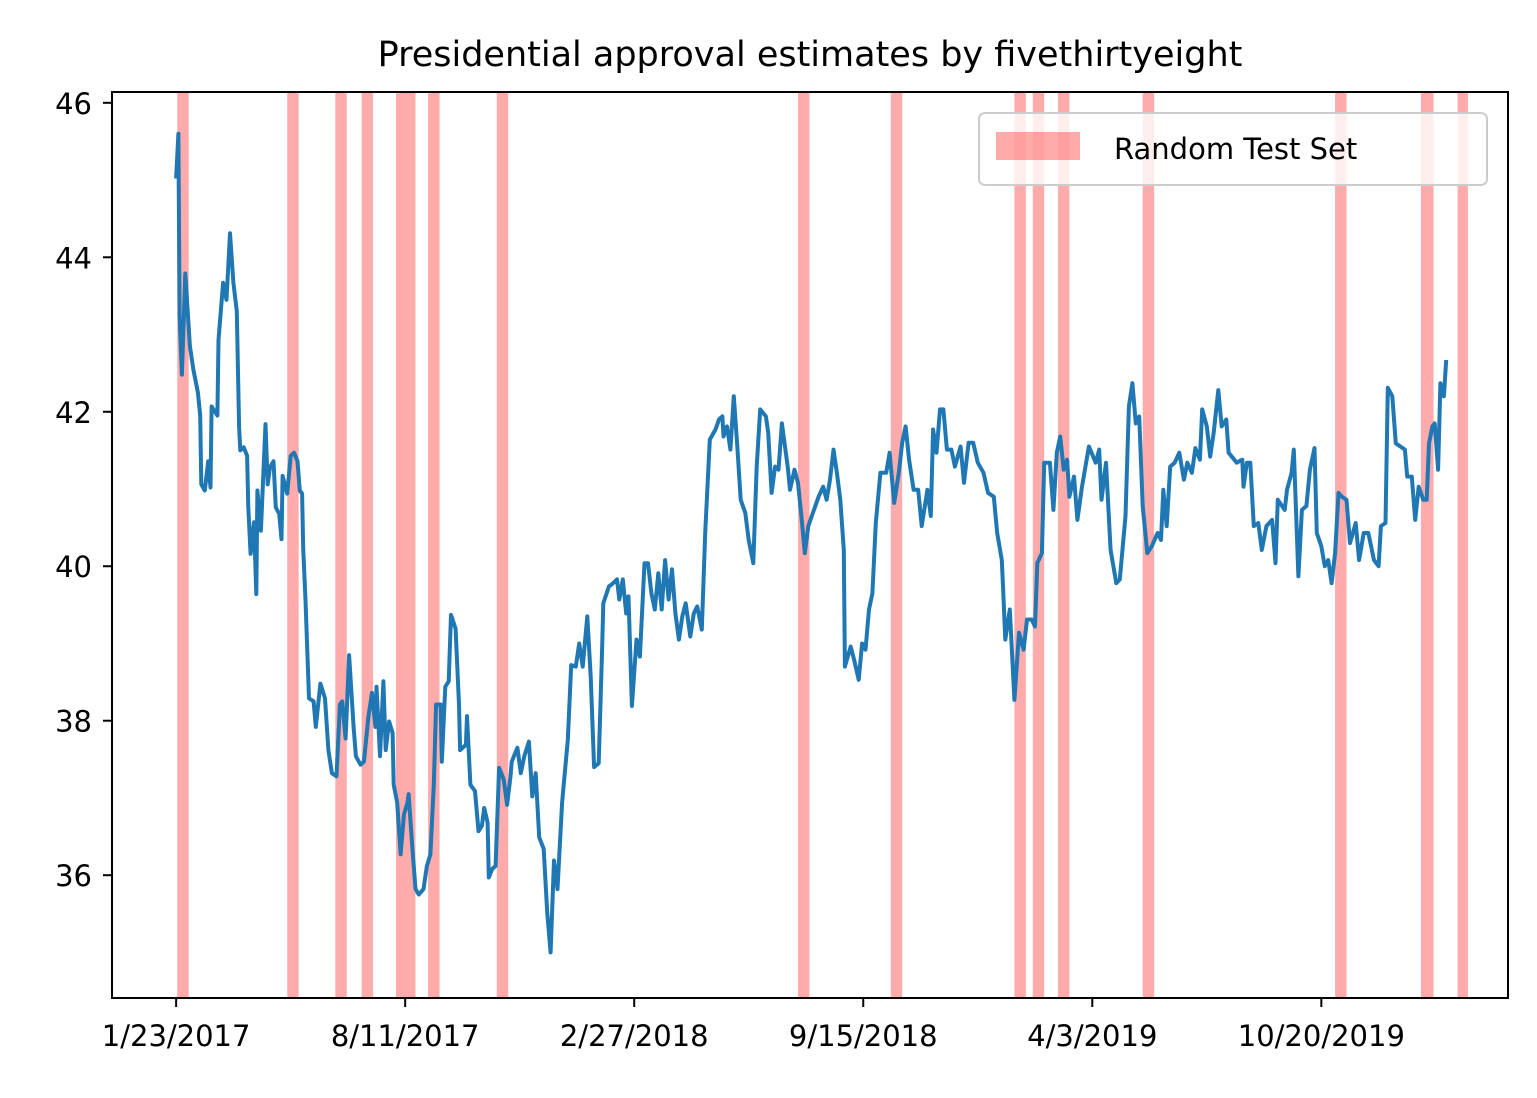  I want to click on y-axis: 36 38 40 42 44 46, so click(83, 490).